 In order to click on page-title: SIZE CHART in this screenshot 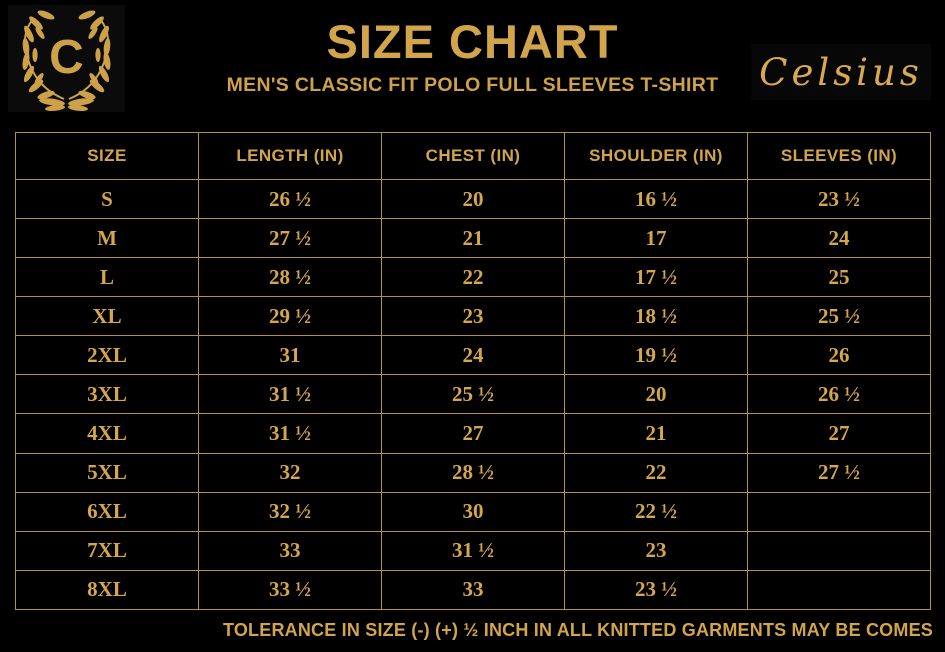, I will do `click(472, 41)`.